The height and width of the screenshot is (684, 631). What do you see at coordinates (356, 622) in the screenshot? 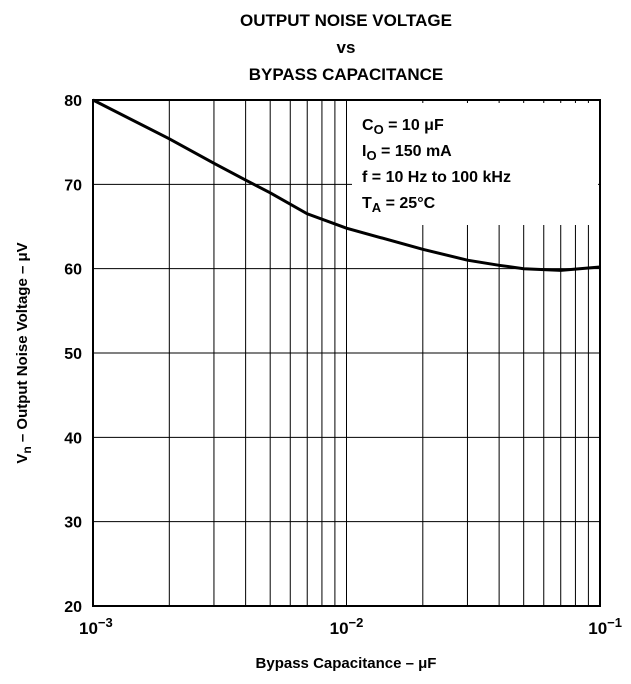
I see `x-tick-label-part: −2` at bounding box center [356, 622].